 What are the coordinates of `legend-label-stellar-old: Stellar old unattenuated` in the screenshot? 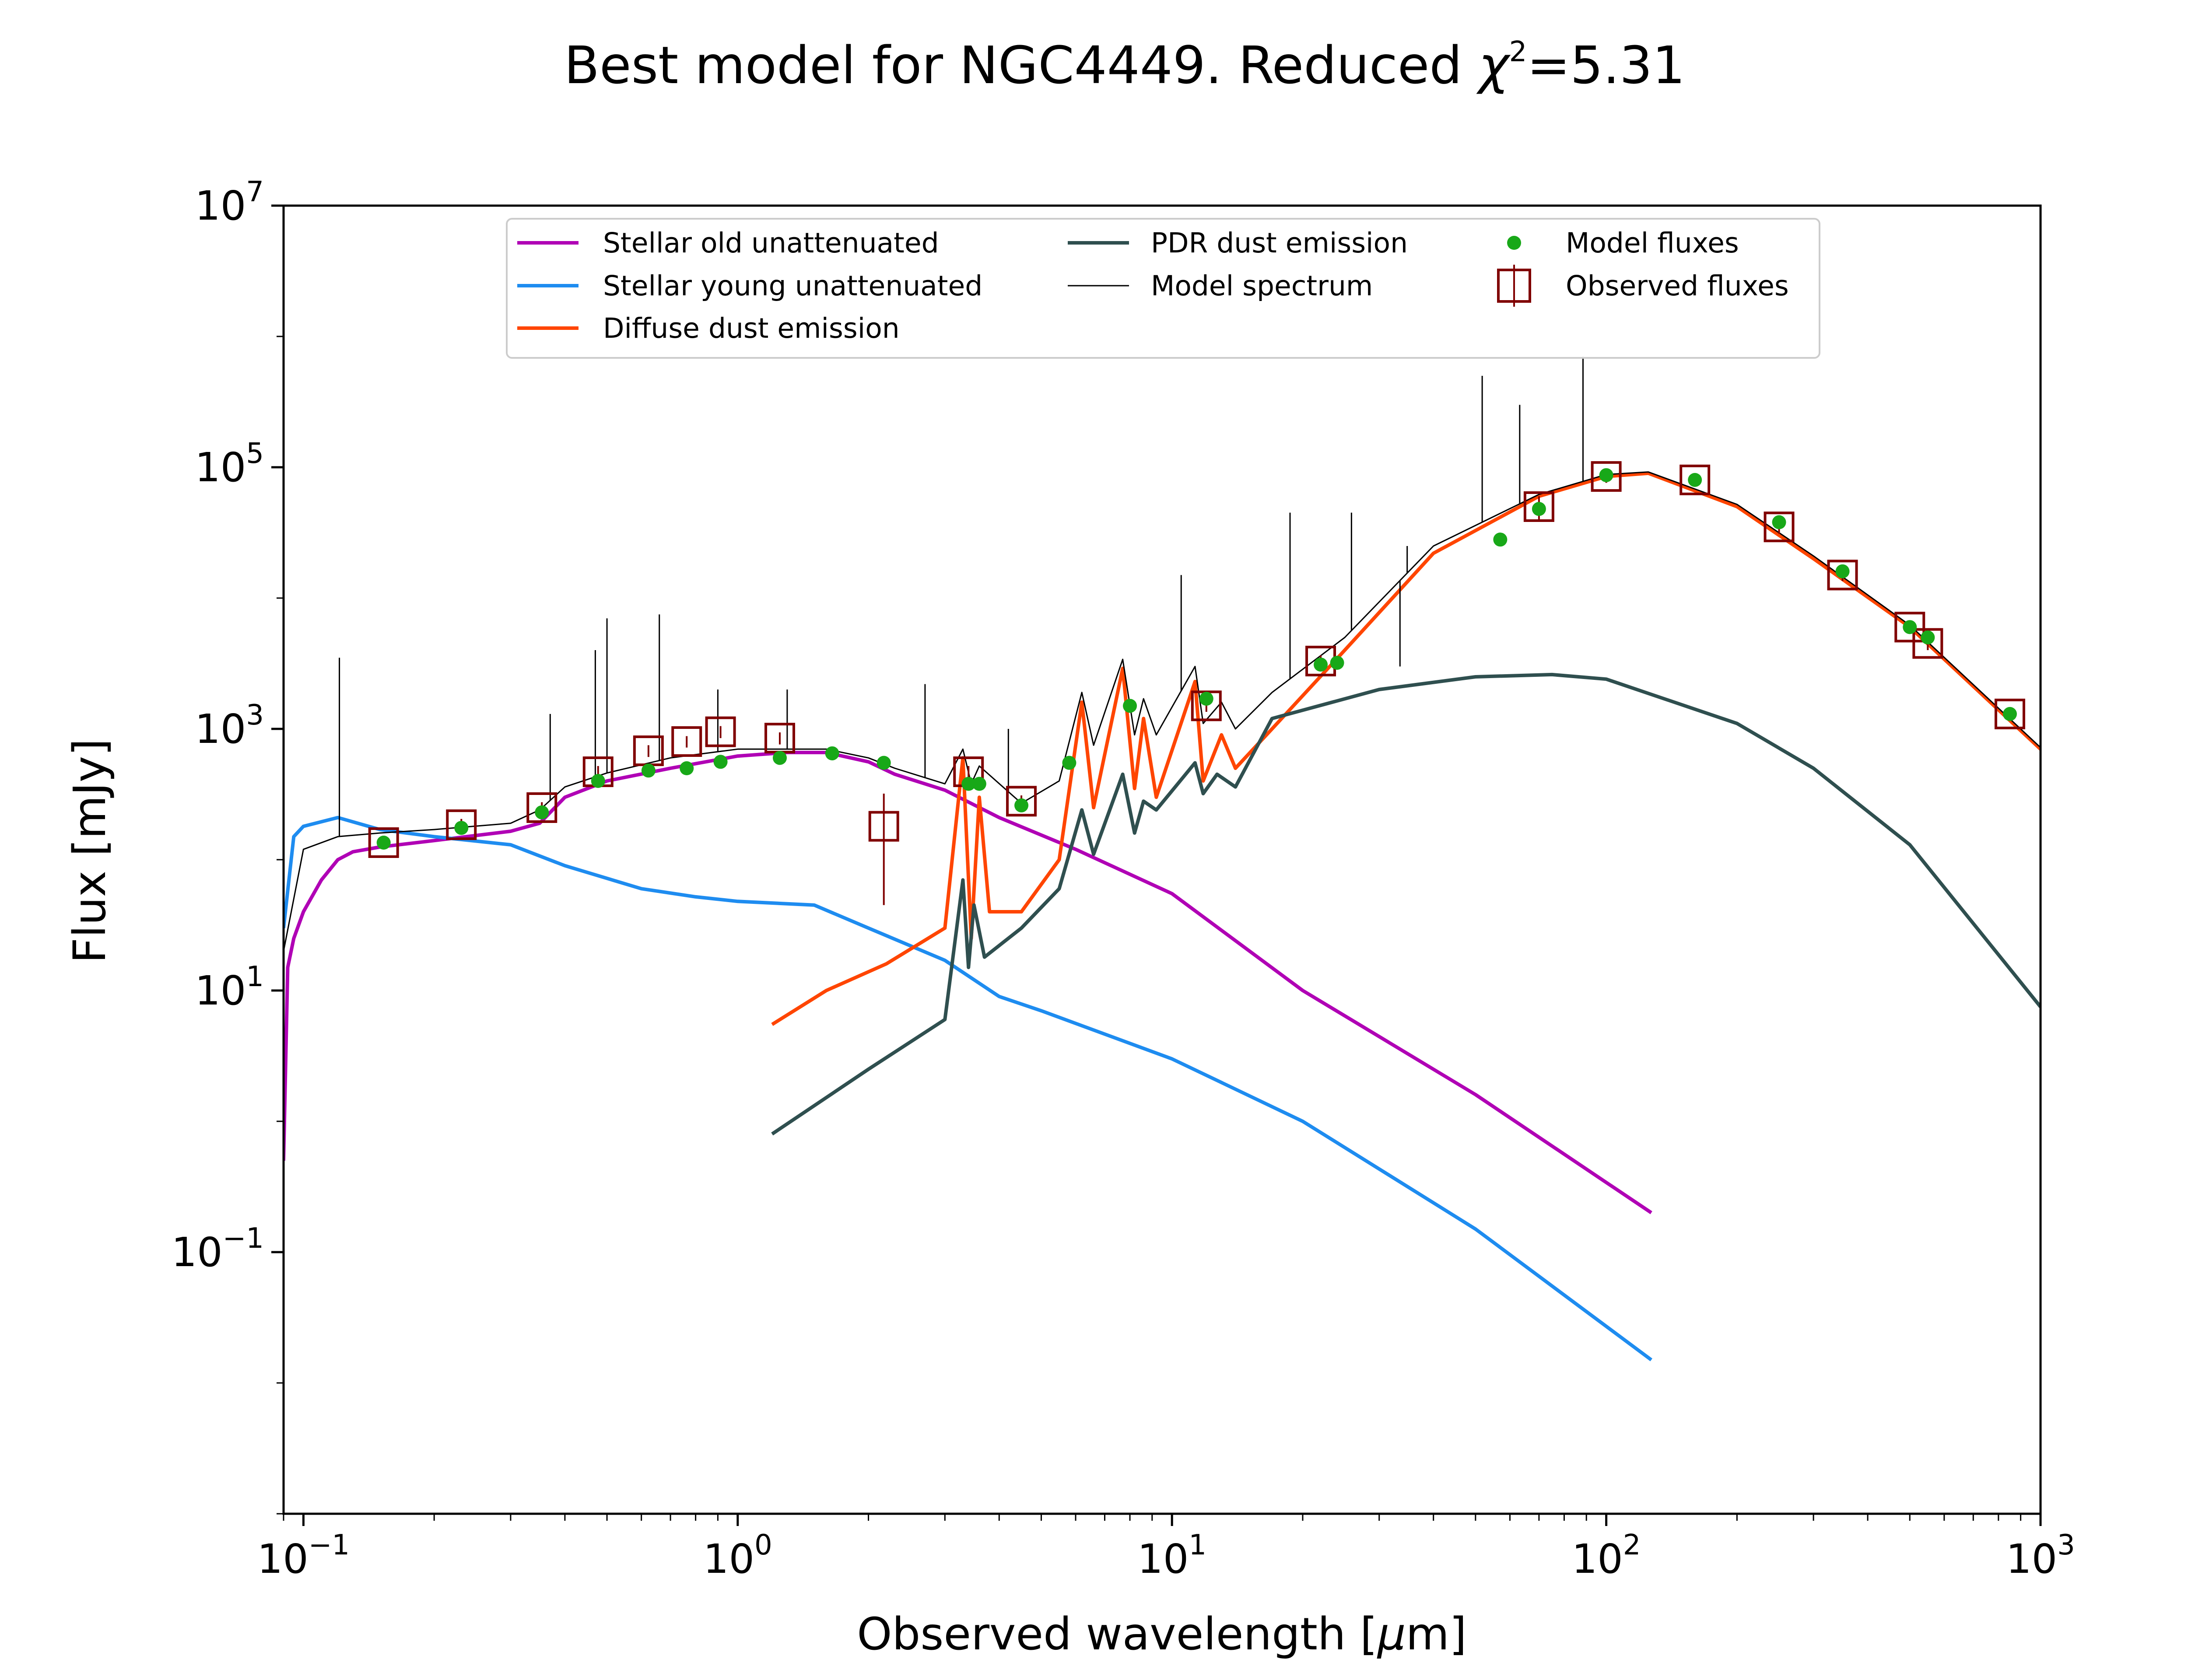 It's located at (771, 243).